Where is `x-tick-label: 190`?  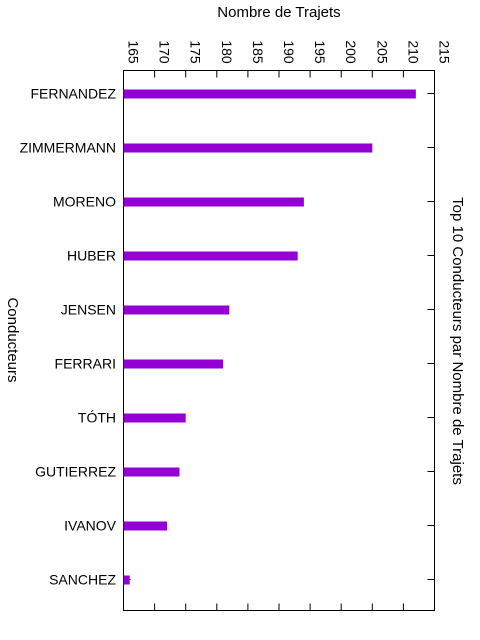 x-tick-label: 190 is located at coordinates (289, 52).